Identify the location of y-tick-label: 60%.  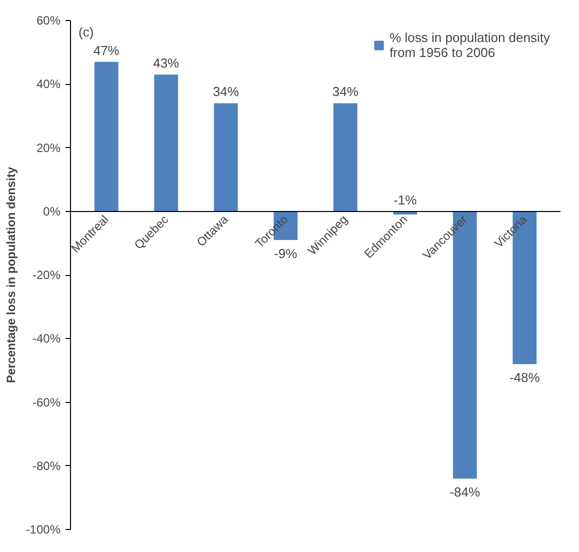
(48, 21).